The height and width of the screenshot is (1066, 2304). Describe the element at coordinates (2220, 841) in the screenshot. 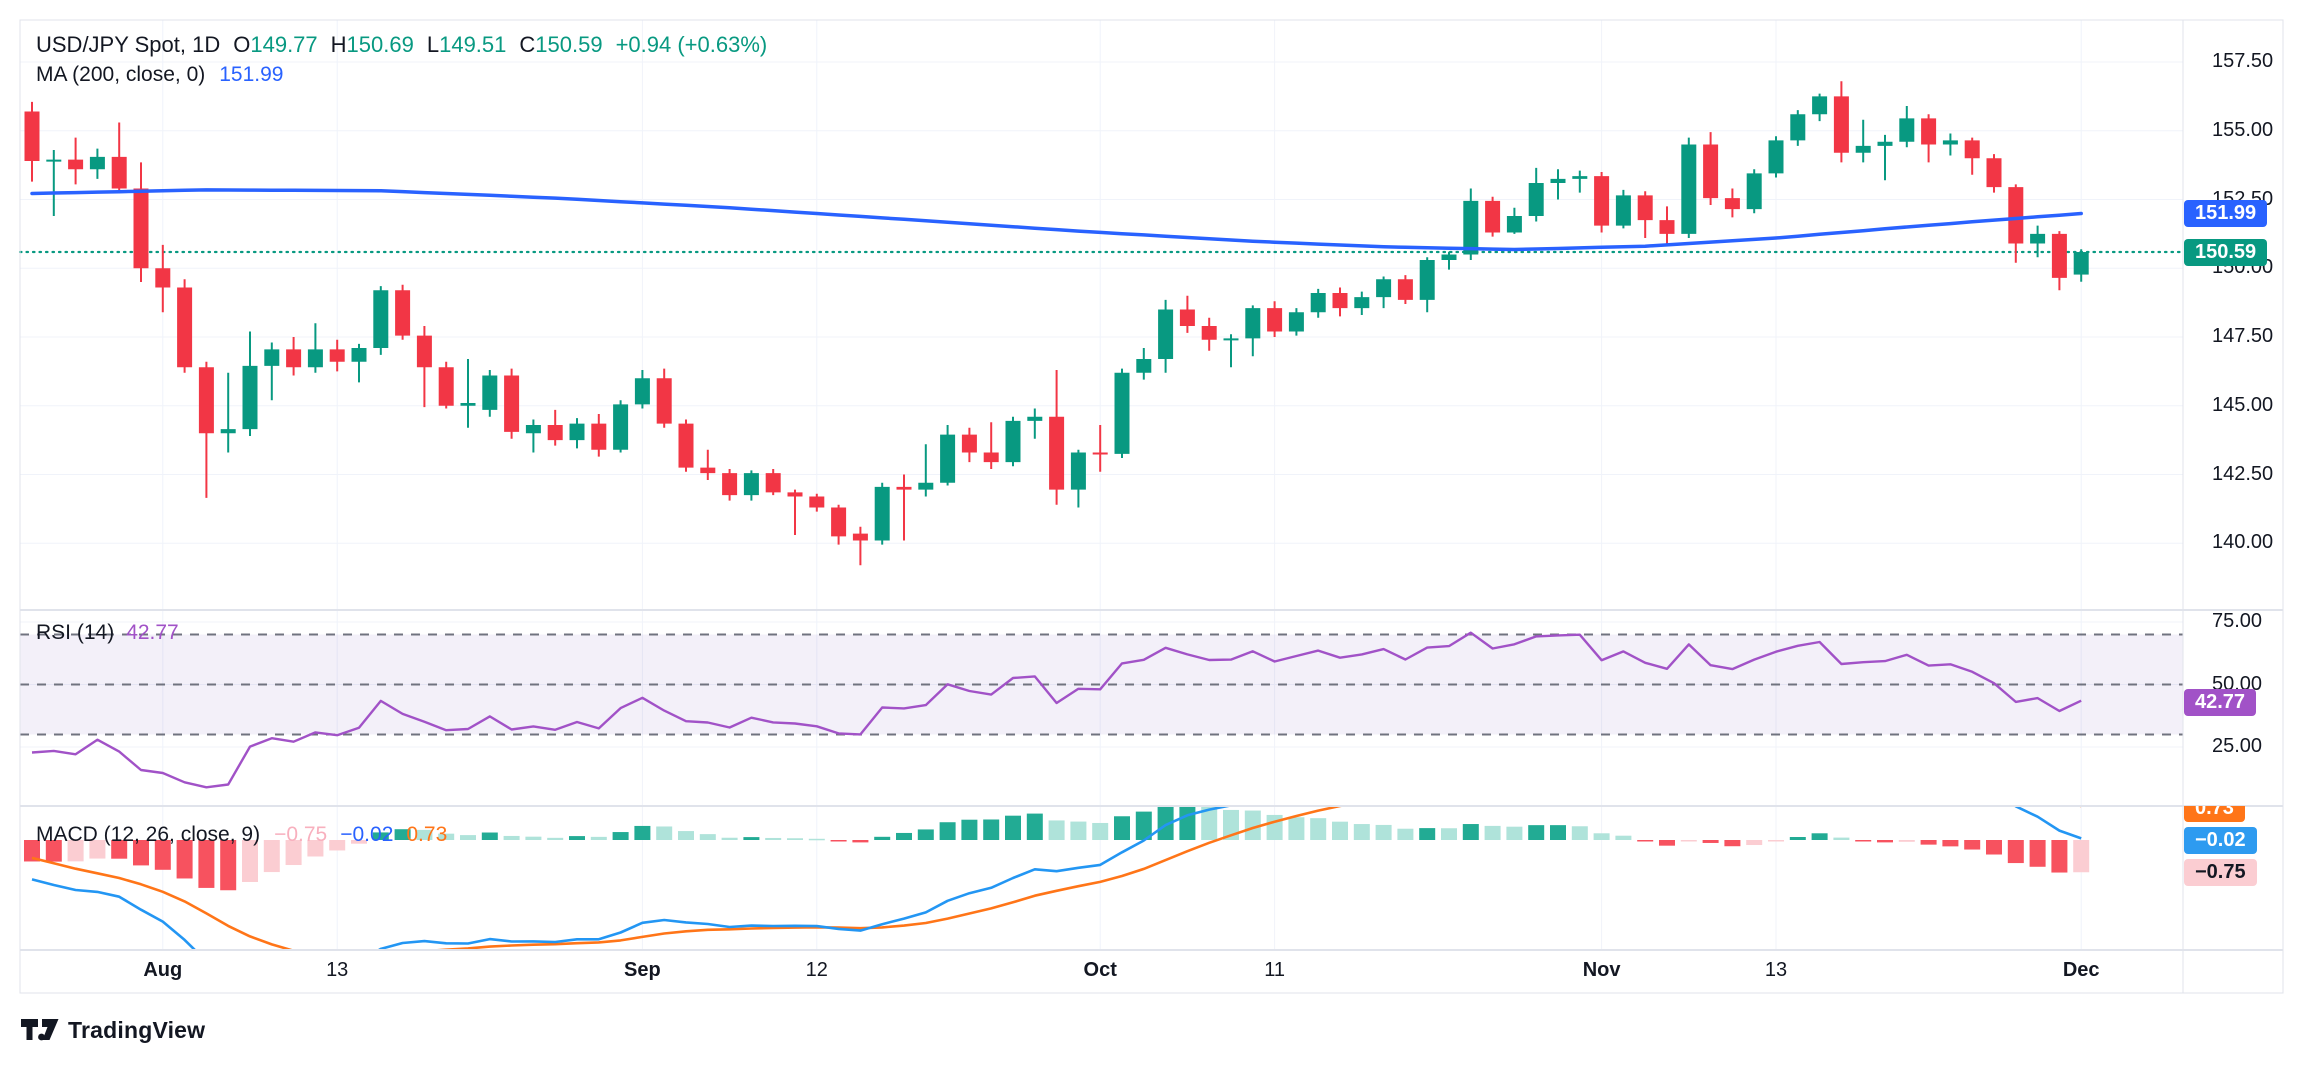

I see `macd-line-badge: −0.02` at that location.